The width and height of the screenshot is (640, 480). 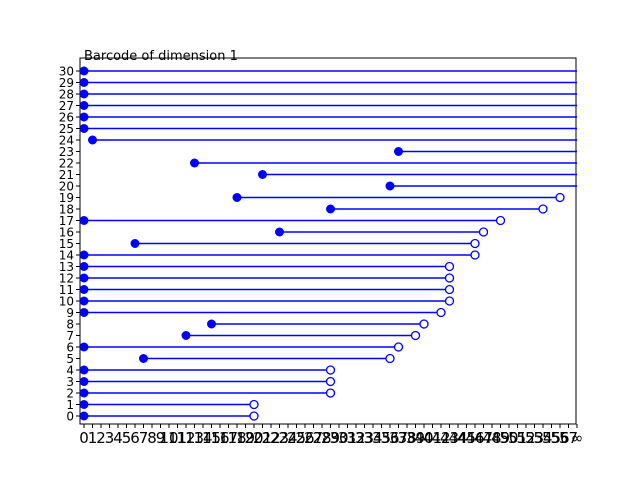 What do you see at coordinates (66, 164) in the screenshot?
I see `y-tick-label: 22` at bounding box center [66, 164].